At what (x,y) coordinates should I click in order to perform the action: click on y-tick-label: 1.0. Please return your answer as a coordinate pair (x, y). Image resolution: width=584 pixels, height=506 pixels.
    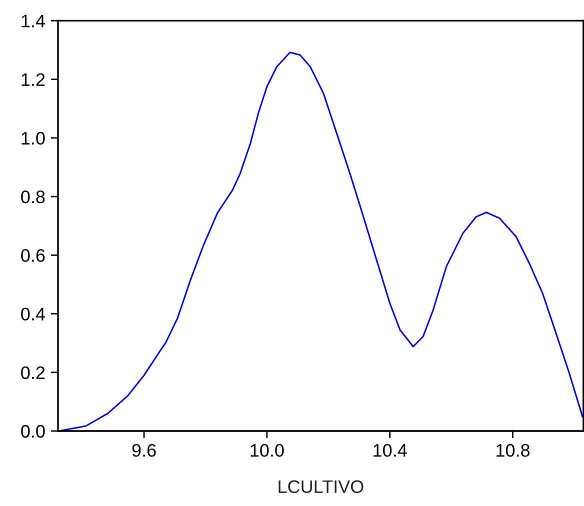
    Looking at the image, I should click on (33, 138).